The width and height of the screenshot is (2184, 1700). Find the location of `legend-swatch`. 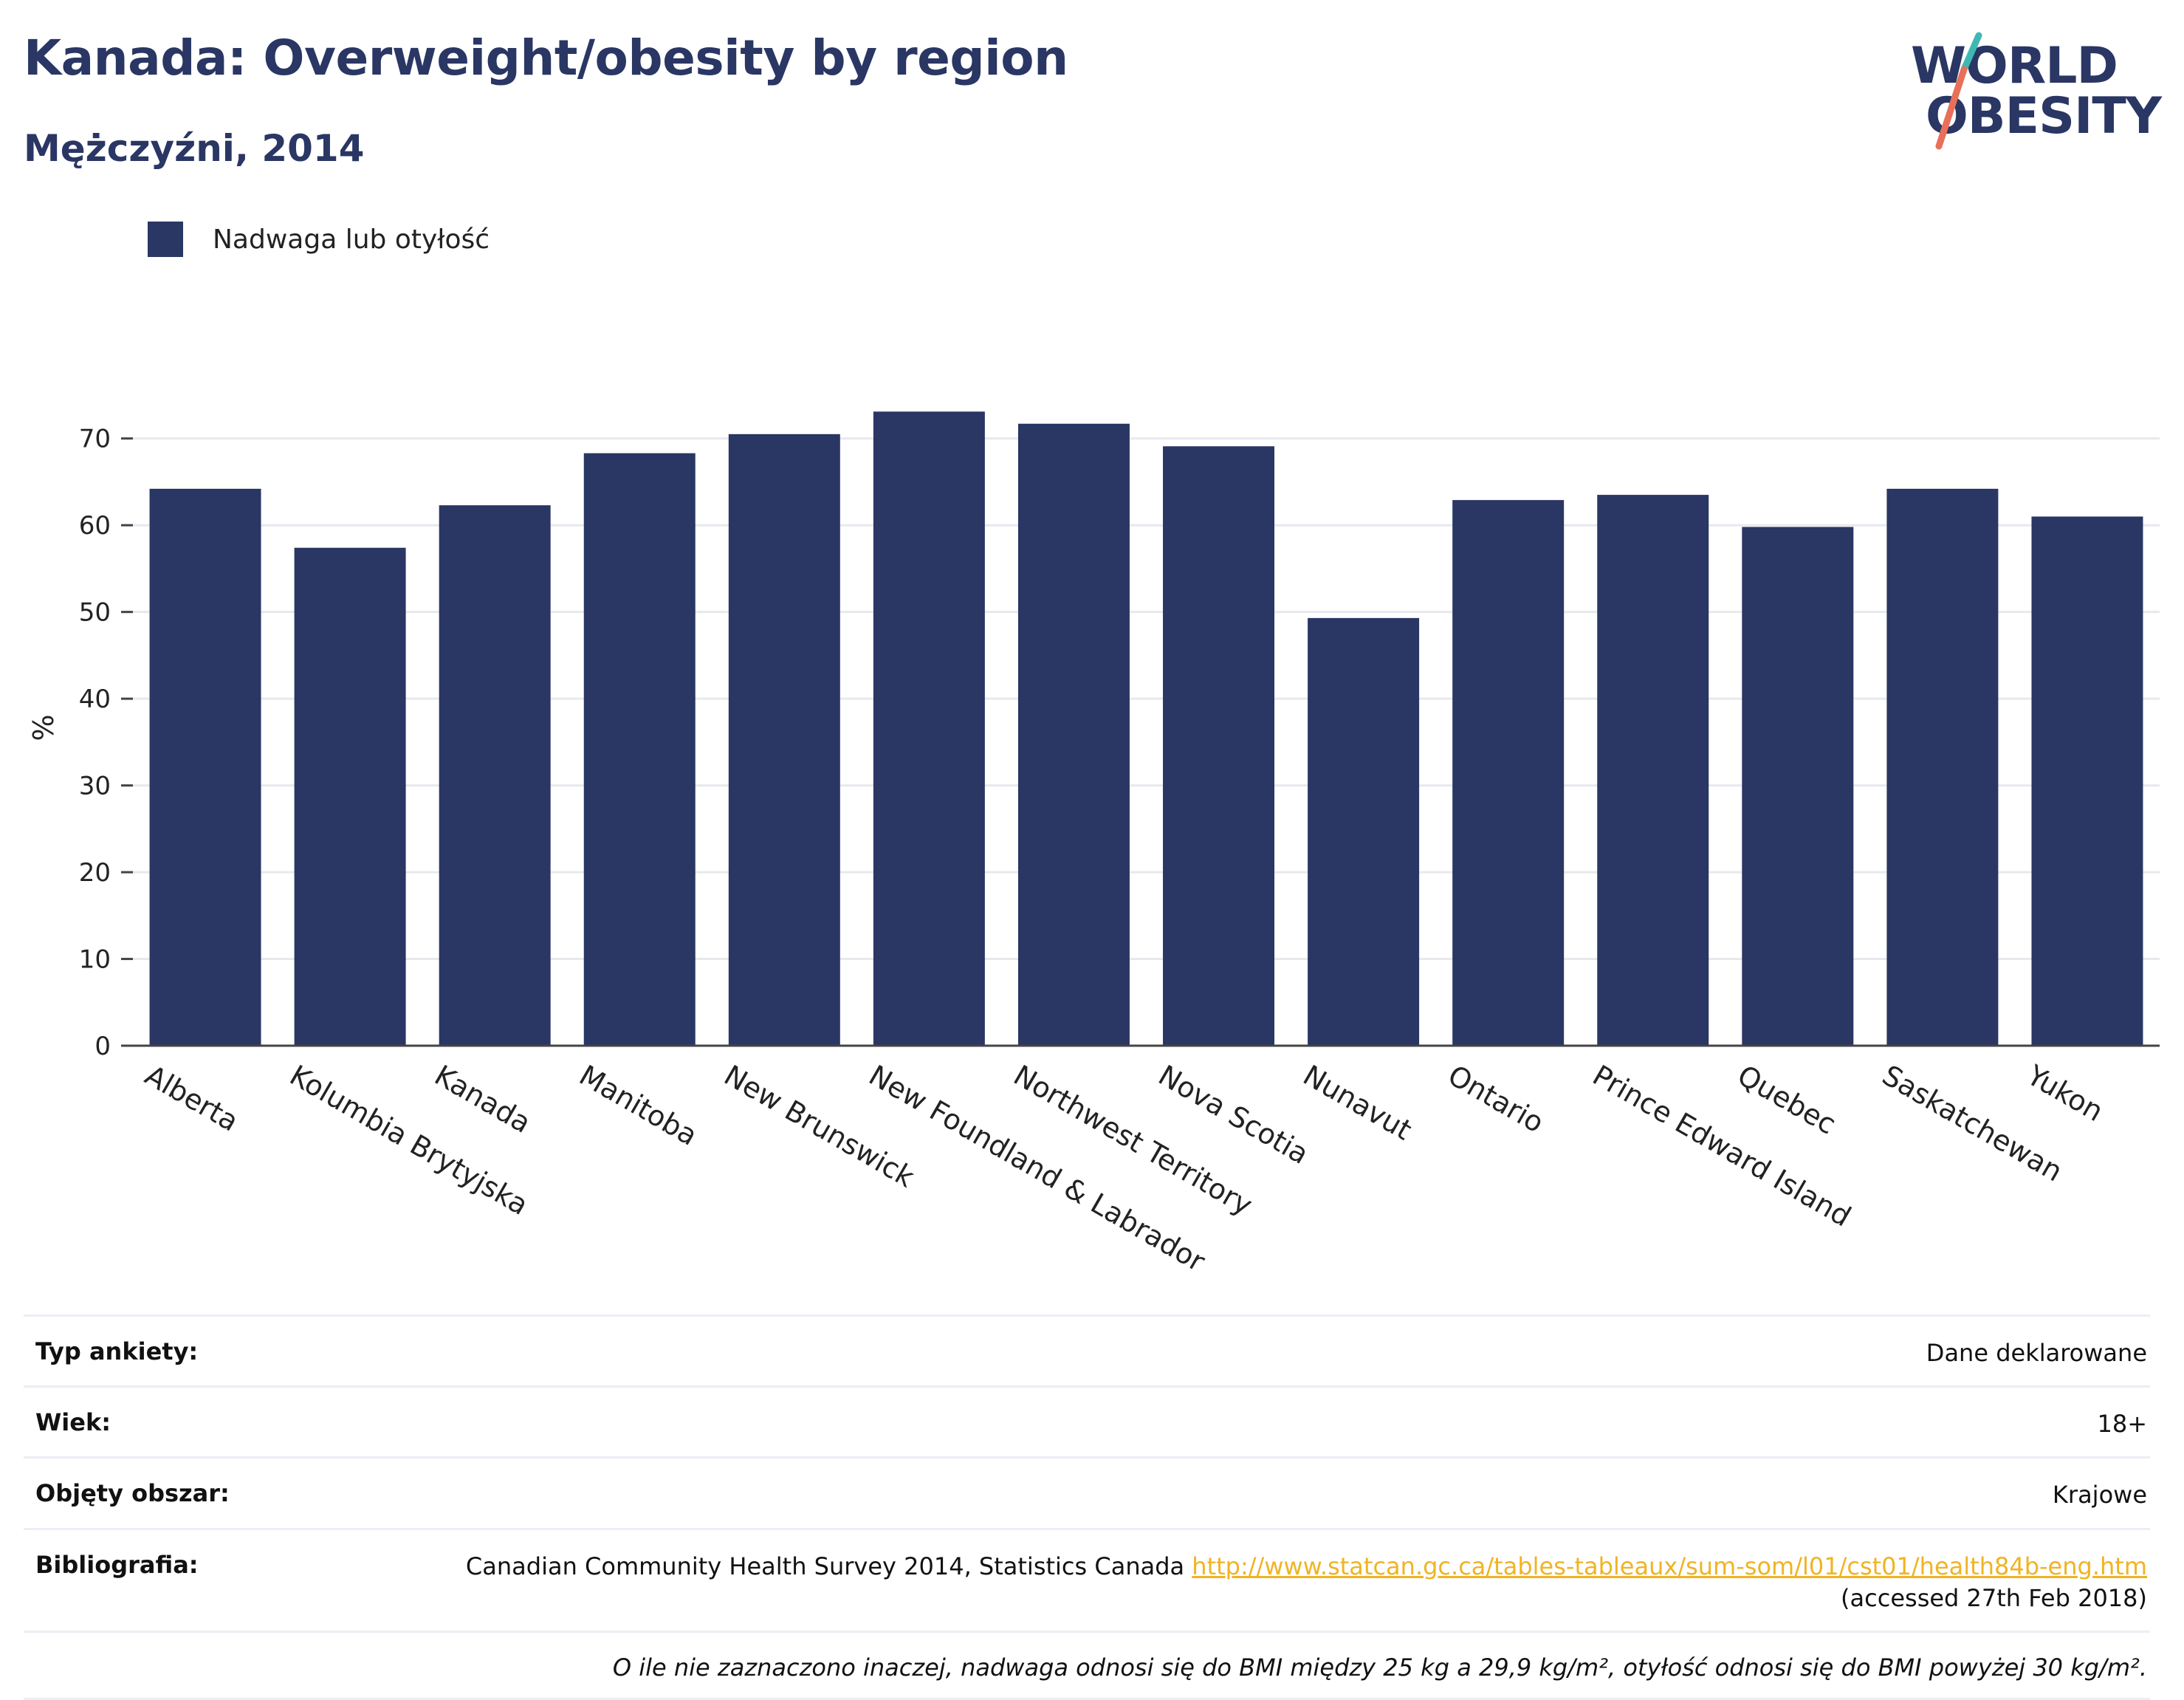

legend-swatch is located at coordinates (165, 240).